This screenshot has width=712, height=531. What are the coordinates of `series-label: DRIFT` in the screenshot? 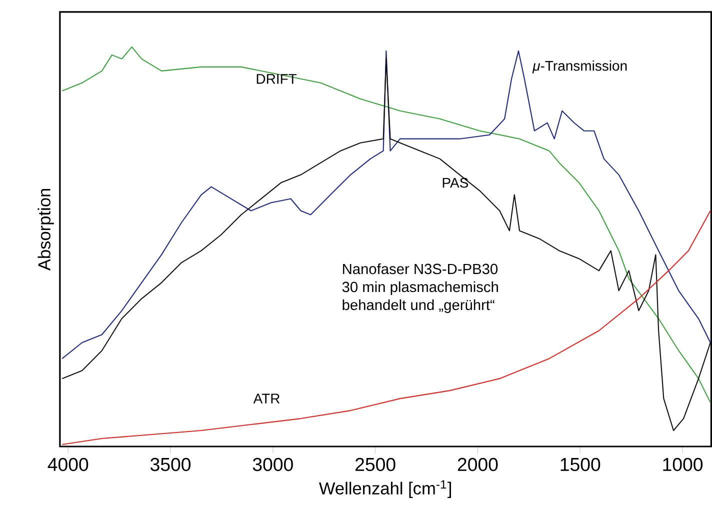 It's located at (276, 79).